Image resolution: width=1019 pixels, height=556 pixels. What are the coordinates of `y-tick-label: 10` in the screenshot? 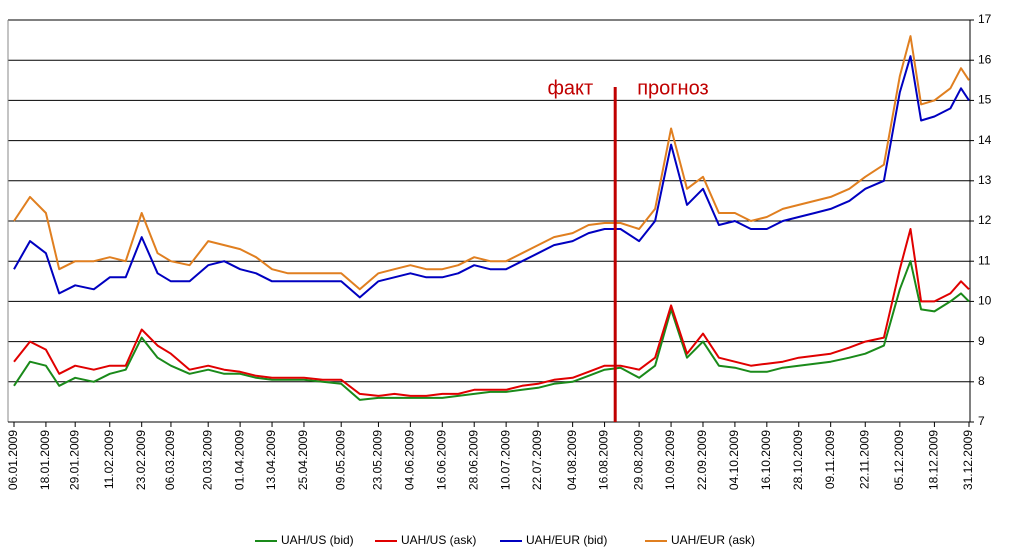 It's located at (985, 301).